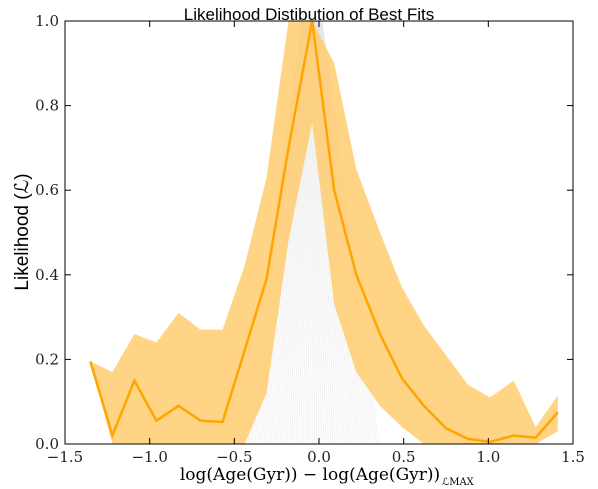 This screenshot has height=489, width=598. What do you see at coordinates (310, 475) in the screenshot?
I see `x-axis-label: log(Age(Gyr)) − log(Age(Gyr))` at bounding box center [310, 475].